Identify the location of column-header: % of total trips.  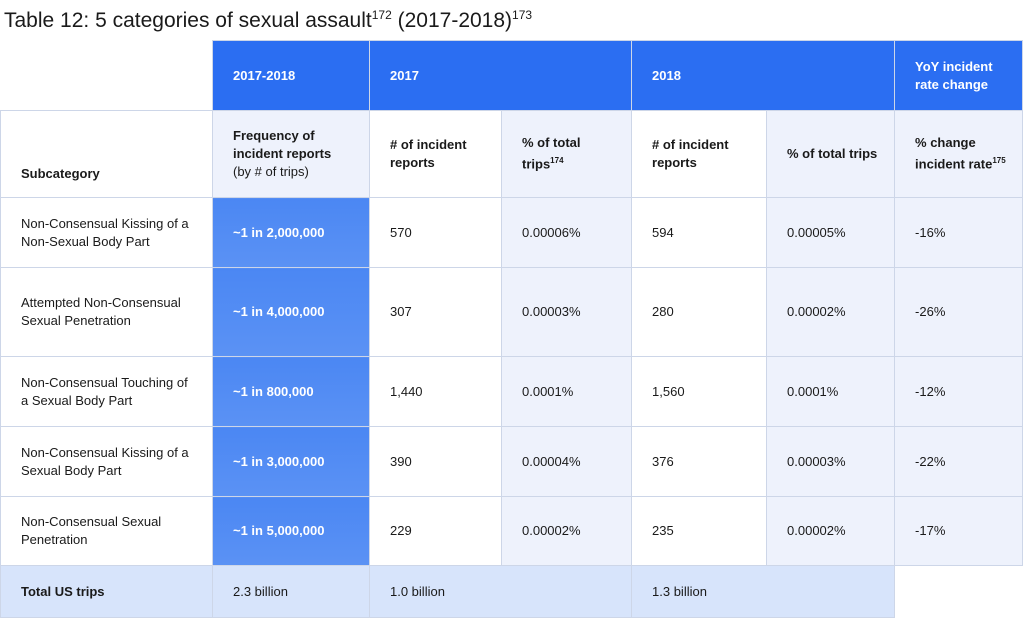
(831, 154).